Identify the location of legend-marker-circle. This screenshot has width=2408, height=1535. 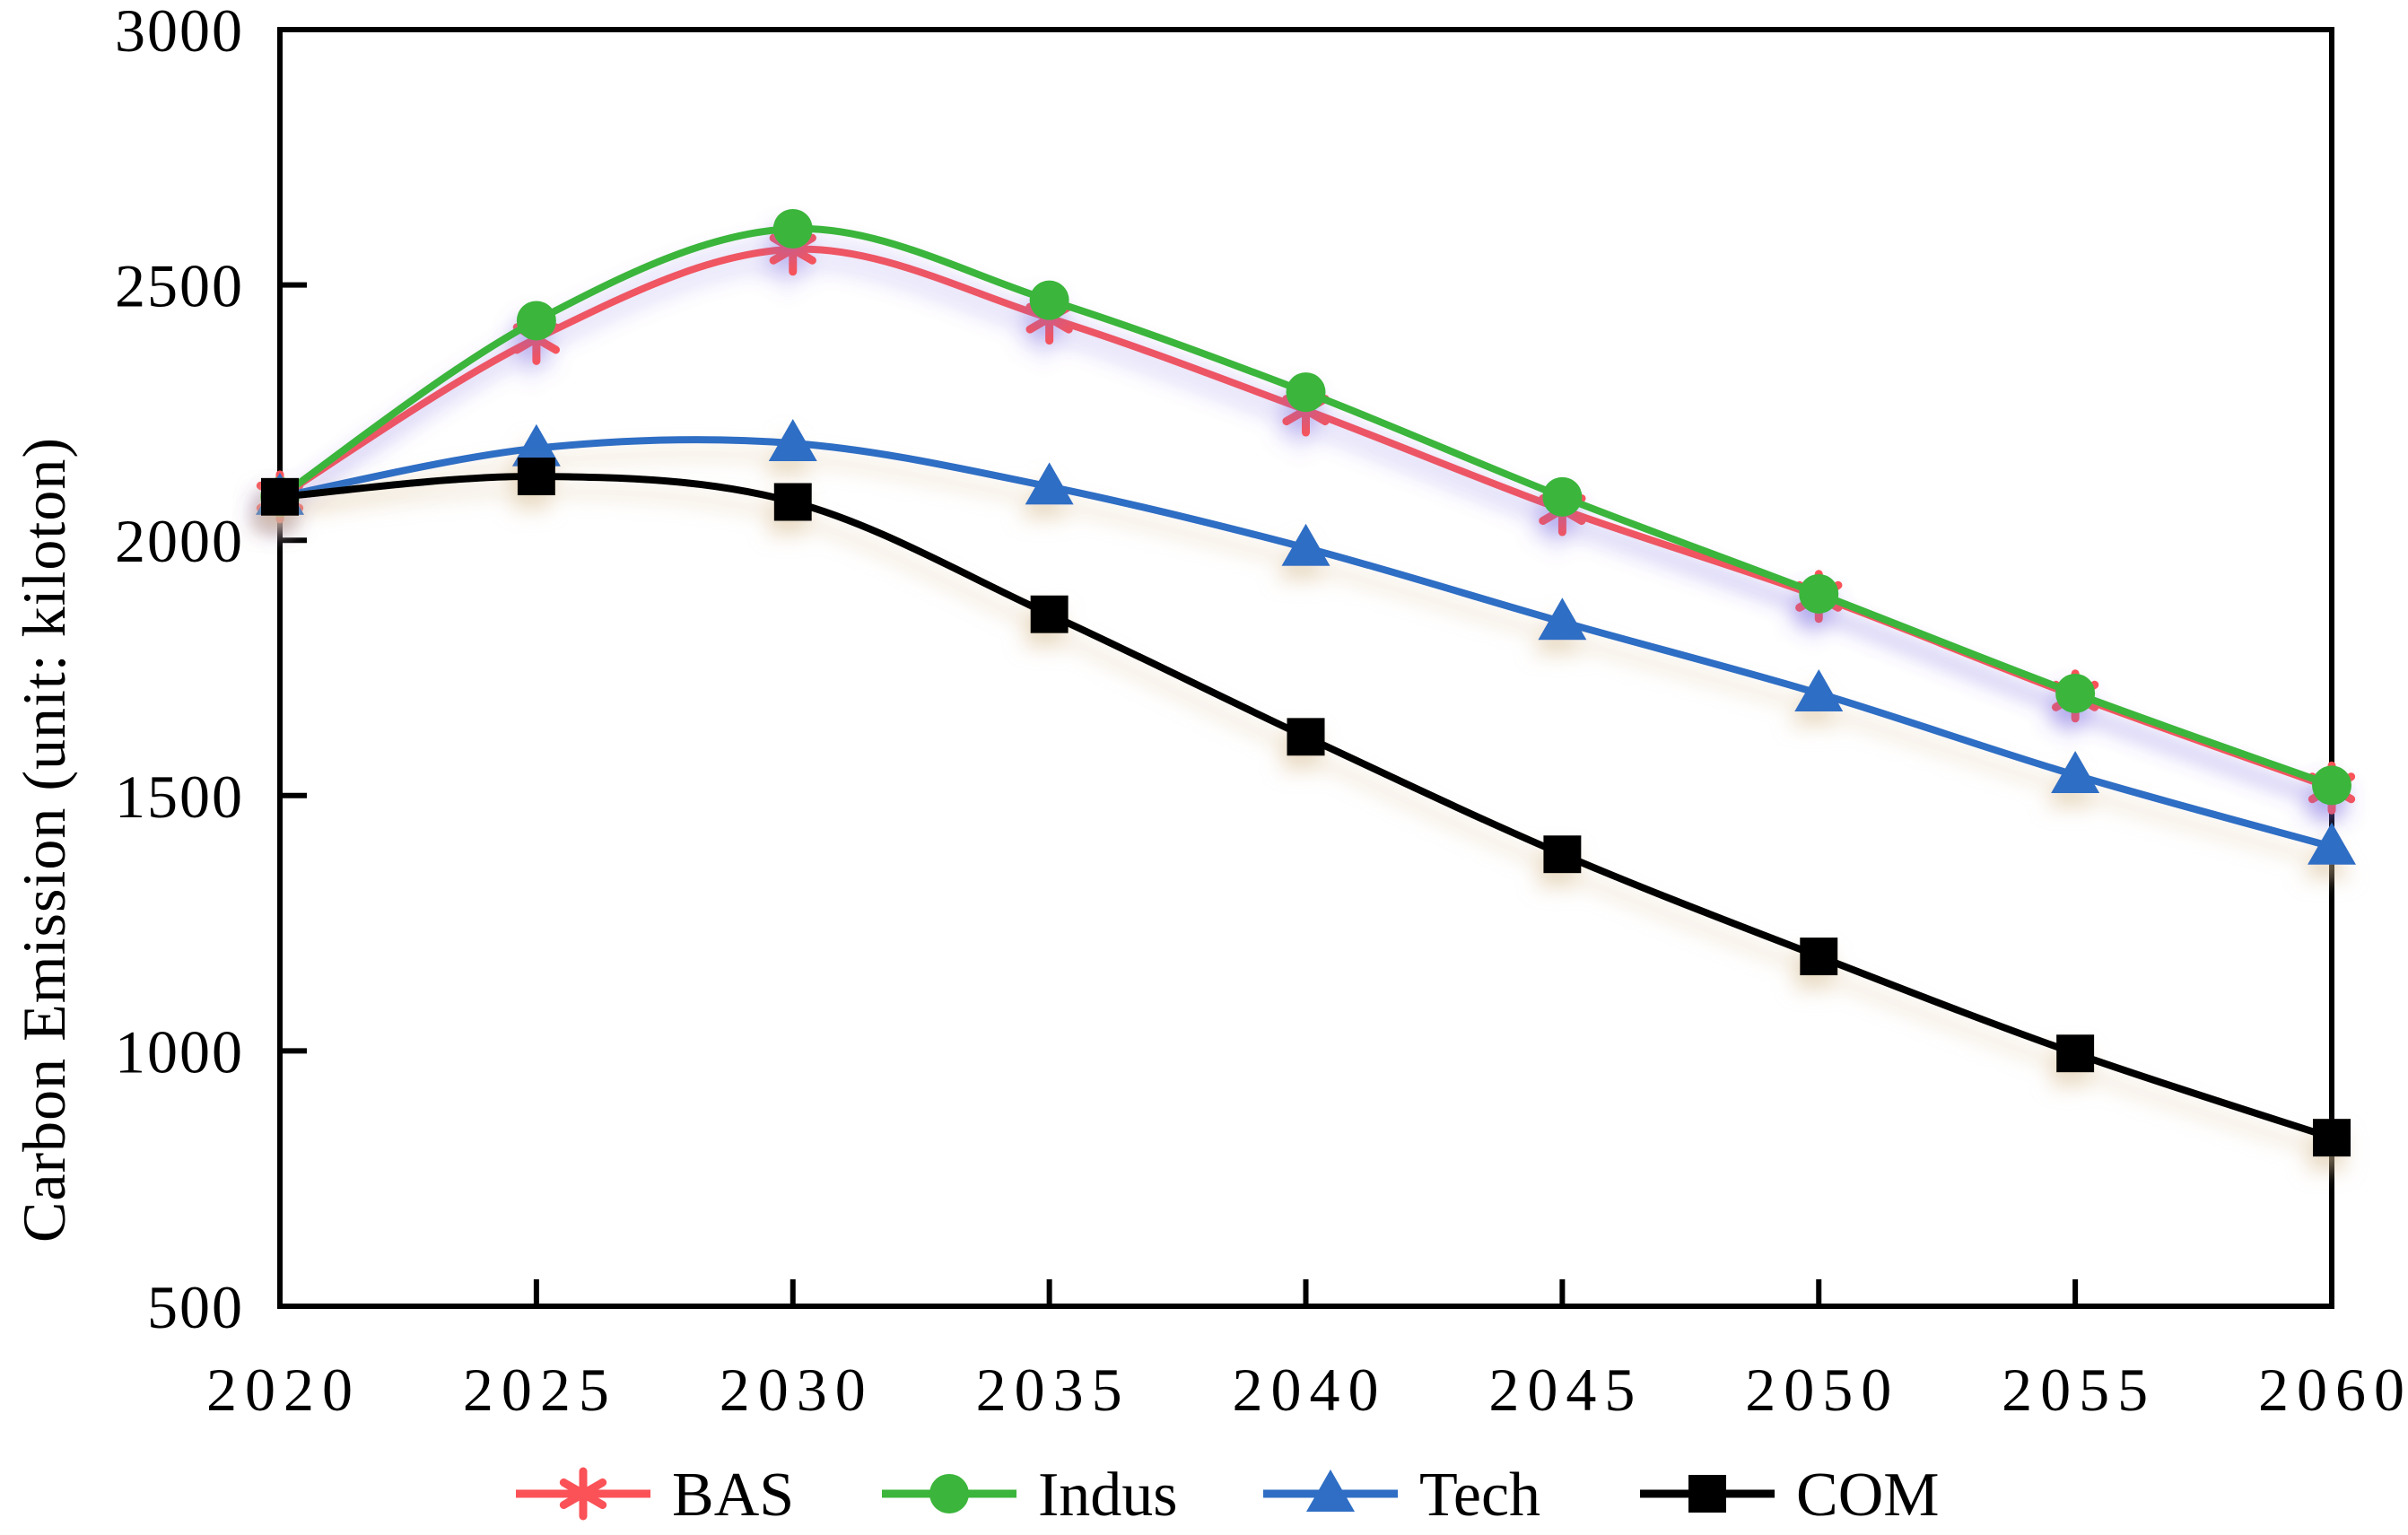
(949, 1493).